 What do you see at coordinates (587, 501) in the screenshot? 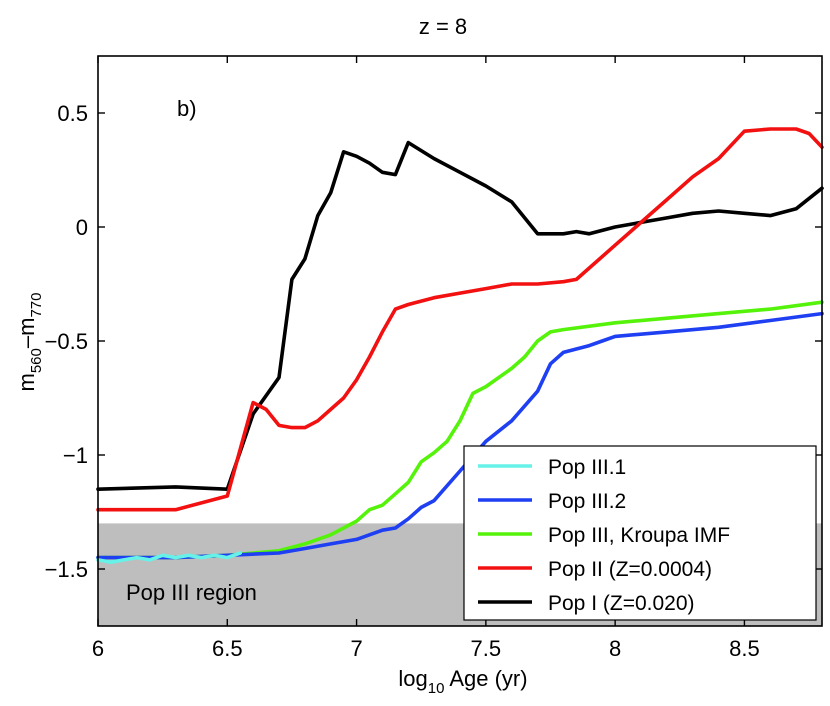
I see `legend-label-pop-iii-2: Pop III.2` at bounding box center [587, 501].